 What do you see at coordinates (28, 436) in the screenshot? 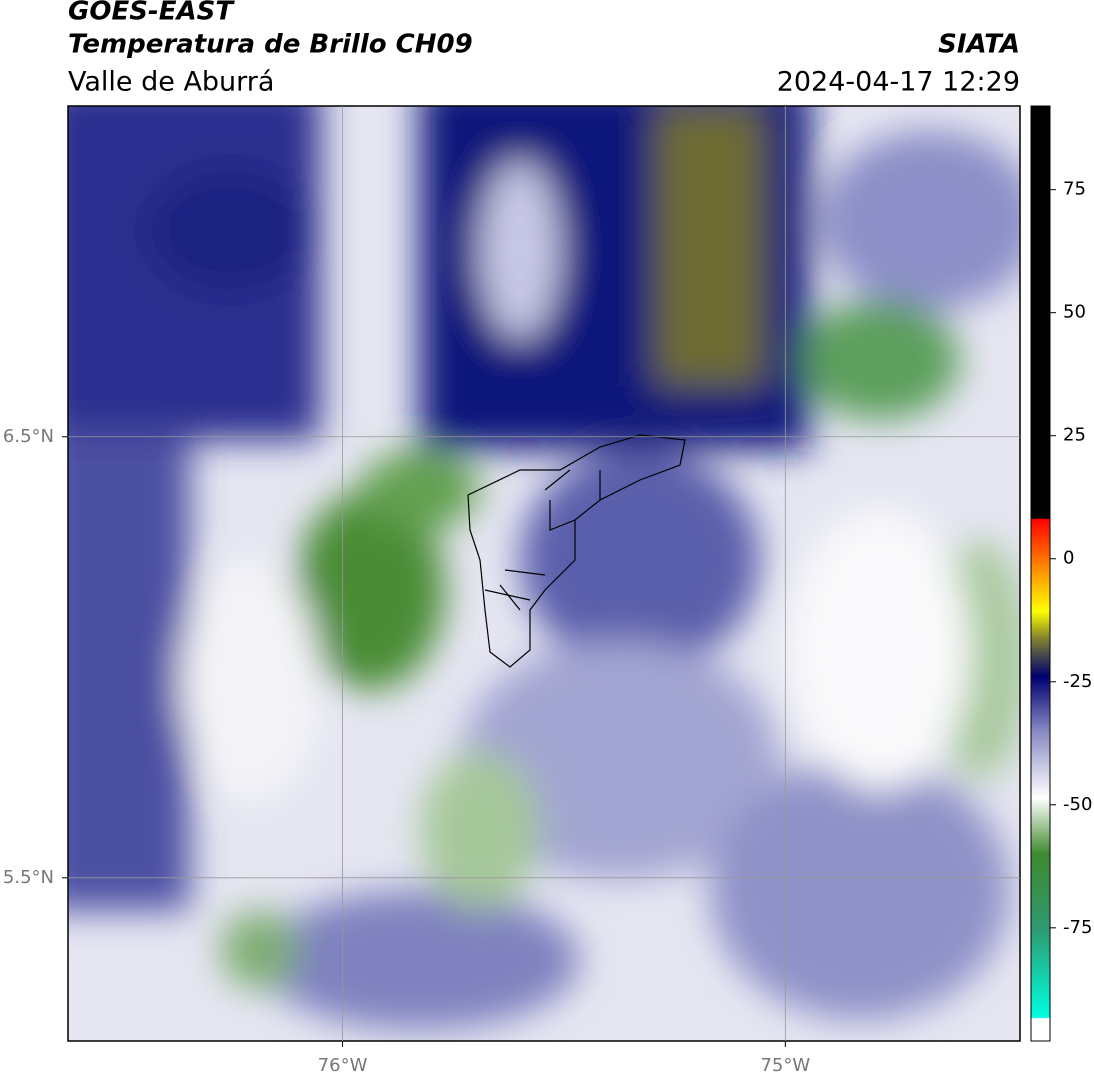
I see `y-tick-label: 6.5°N` at bounding box center [28, 436].